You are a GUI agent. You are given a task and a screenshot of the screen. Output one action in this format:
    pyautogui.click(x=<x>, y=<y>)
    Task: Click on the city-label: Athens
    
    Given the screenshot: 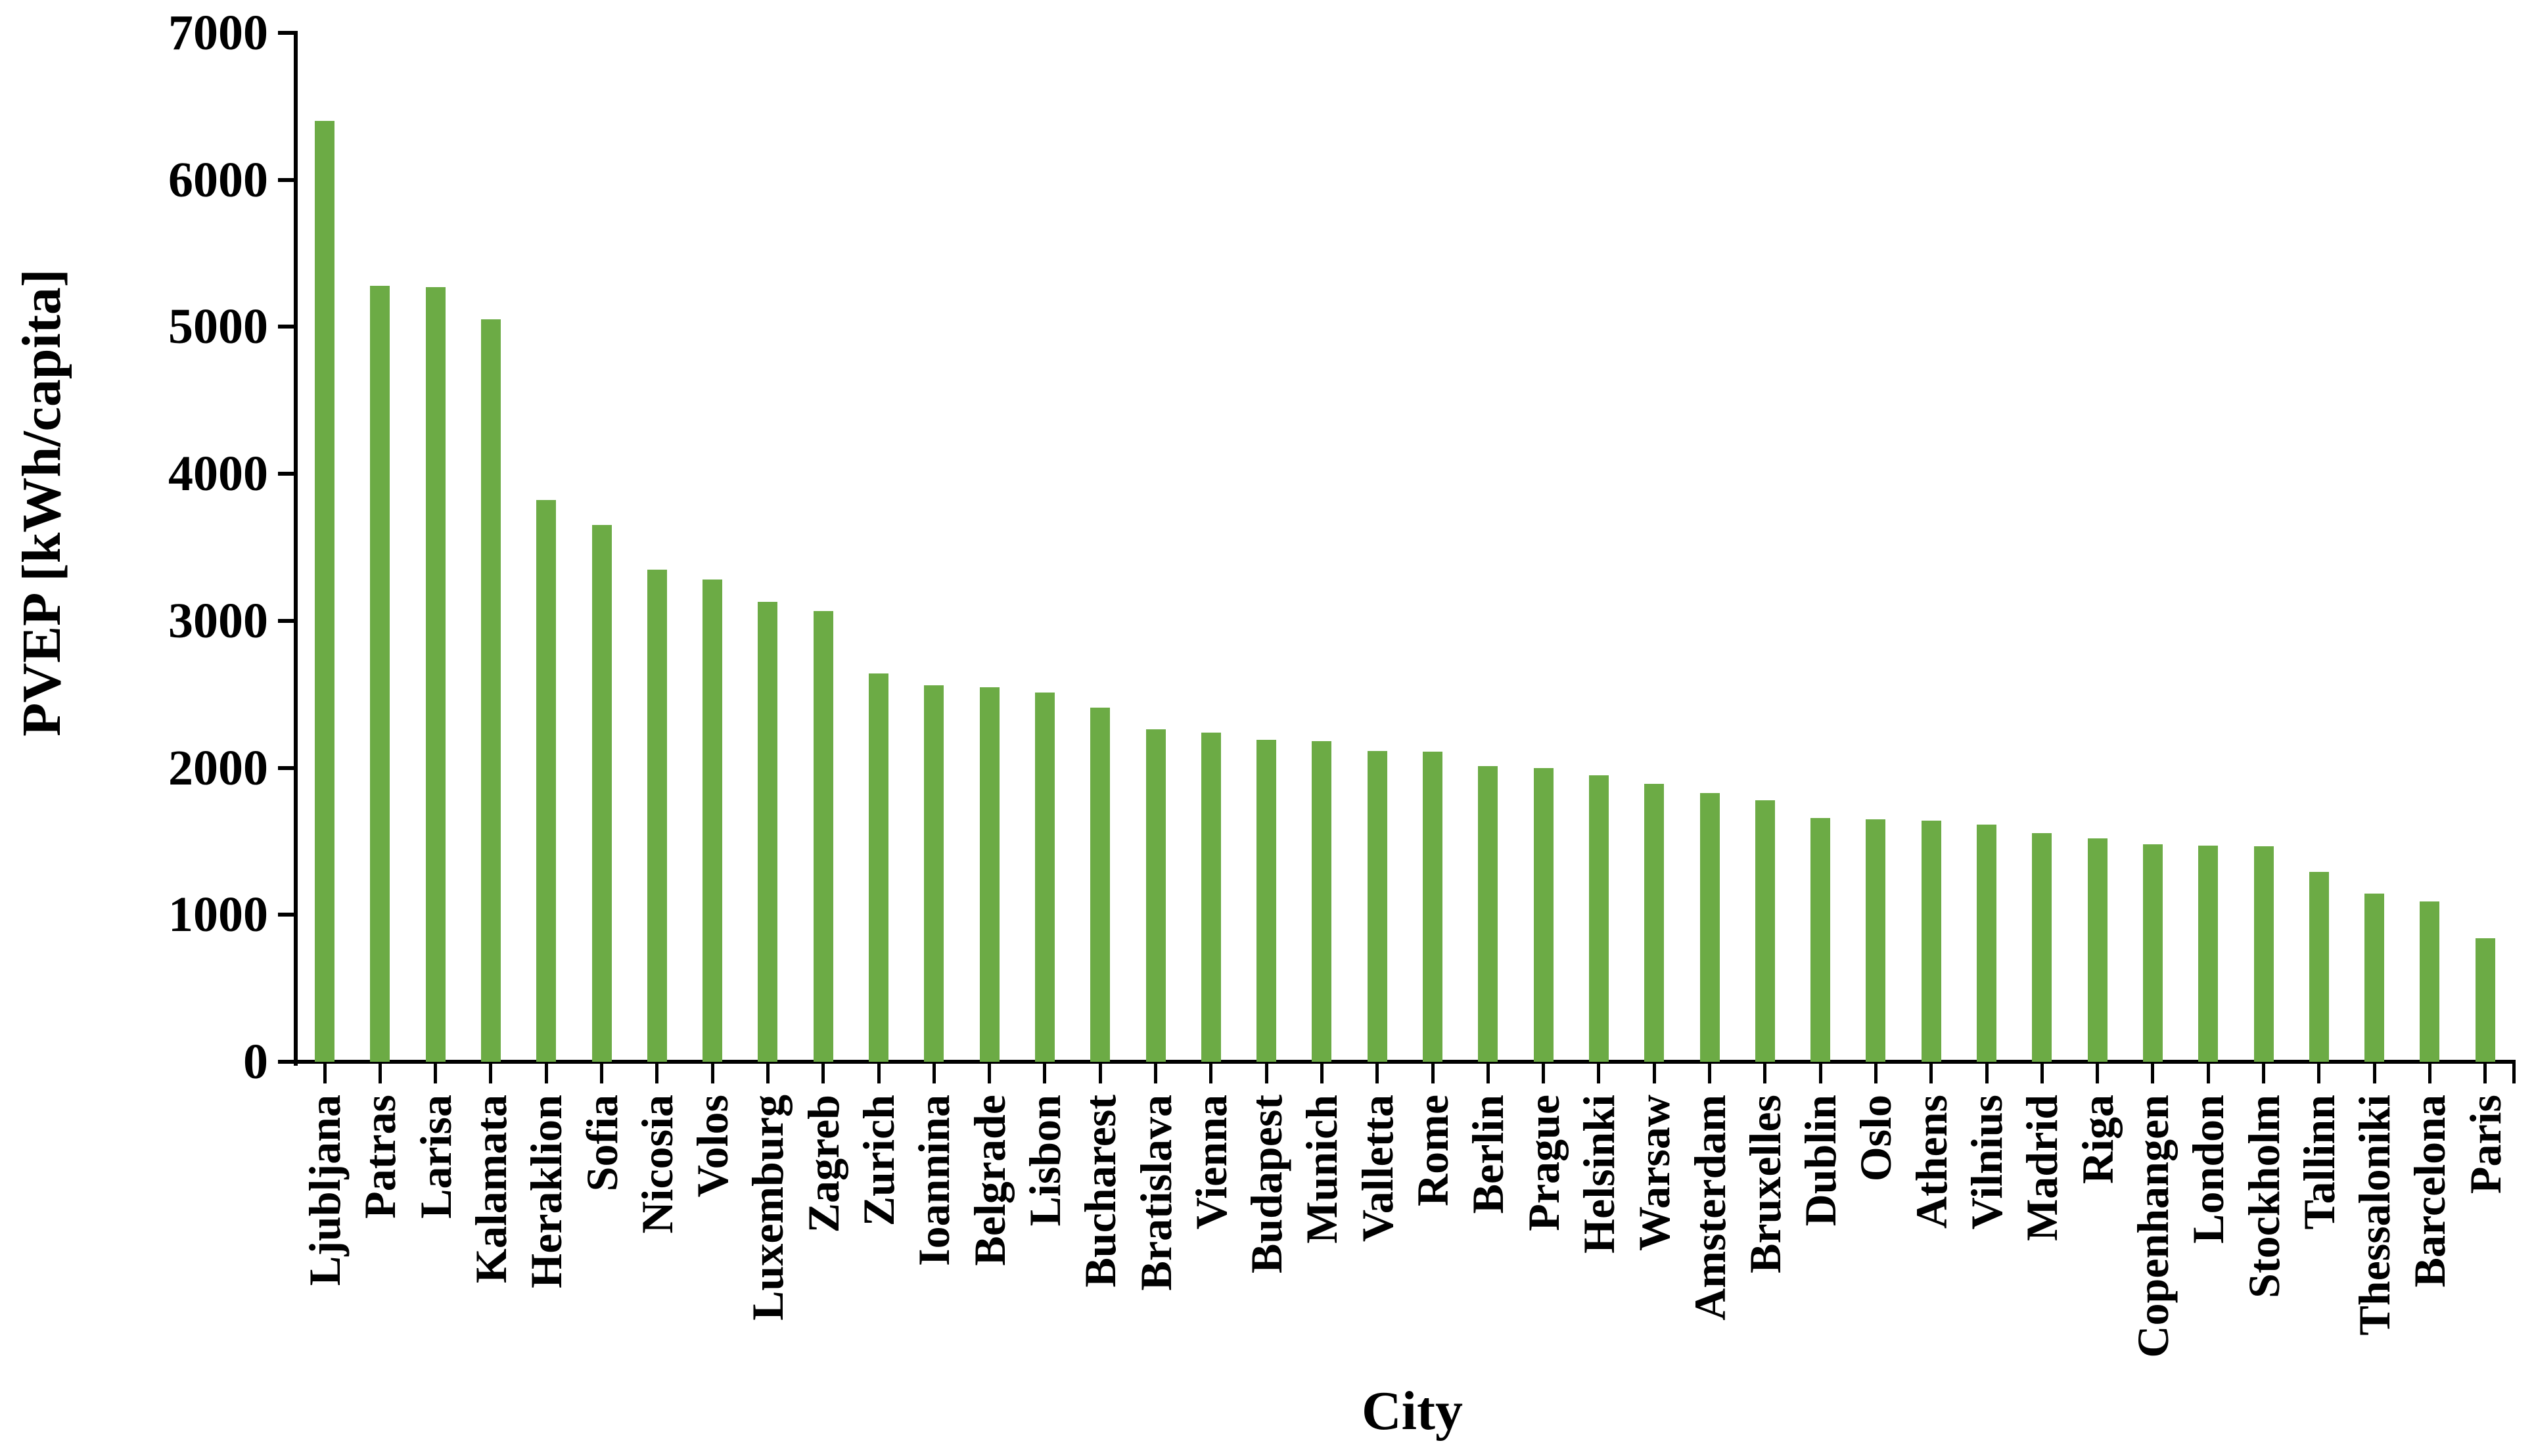 What is the action you would take?
    pyautogui.click(x=1931, y=1162)
    